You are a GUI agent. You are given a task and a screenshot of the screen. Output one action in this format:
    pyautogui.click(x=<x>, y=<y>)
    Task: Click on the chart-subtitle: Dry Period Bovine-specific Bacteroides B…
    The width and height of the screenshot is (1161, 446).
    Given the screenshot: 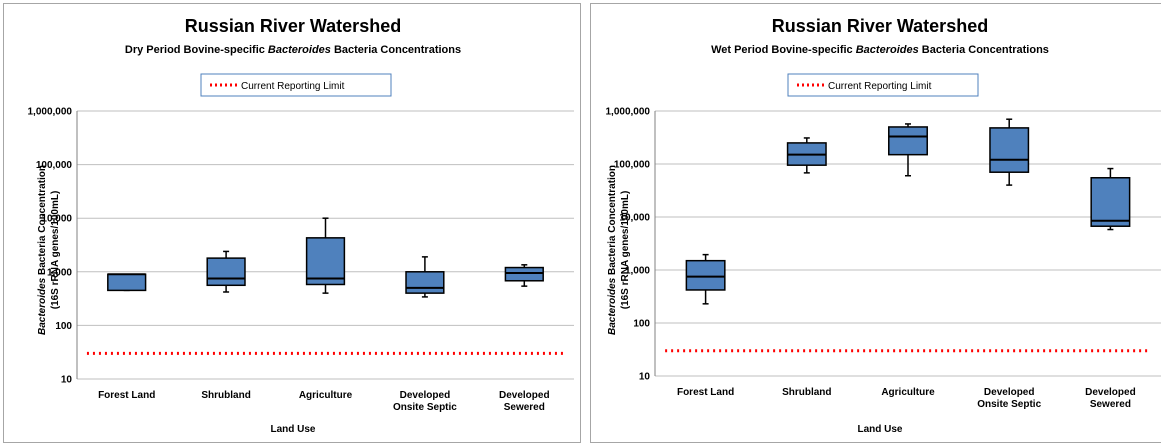 What is the action you would take?
    pyautogui.click(x=293, y=50)
    